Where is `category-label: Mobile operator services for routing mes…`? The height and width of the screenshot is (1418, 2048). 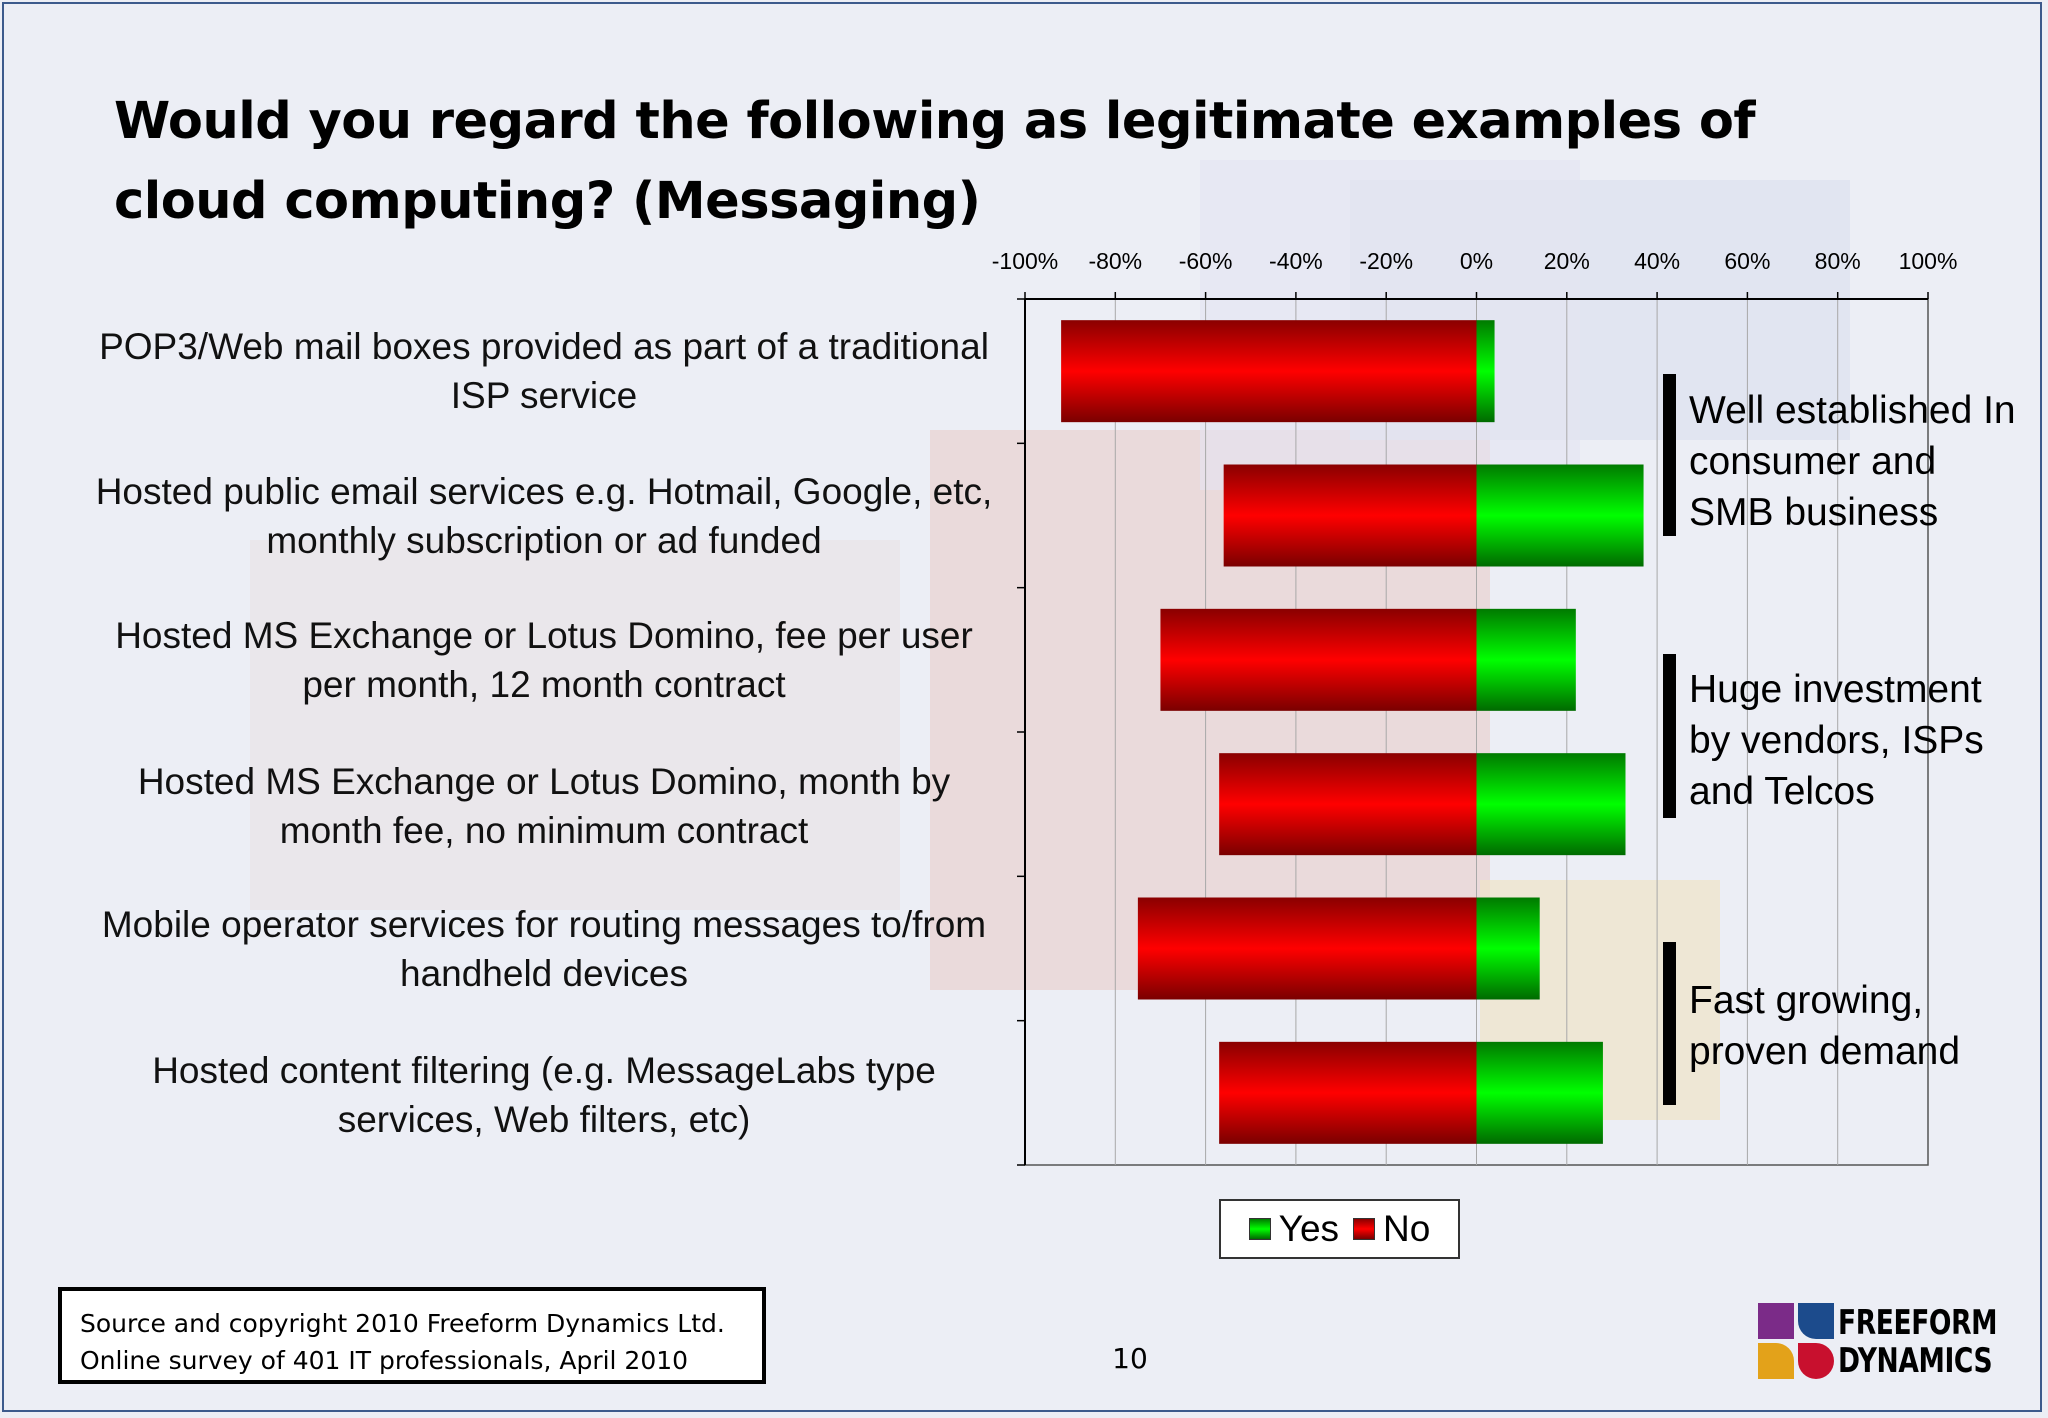
category-label: Mobile operator services for routing mes… is located at coordinates (544, 949).